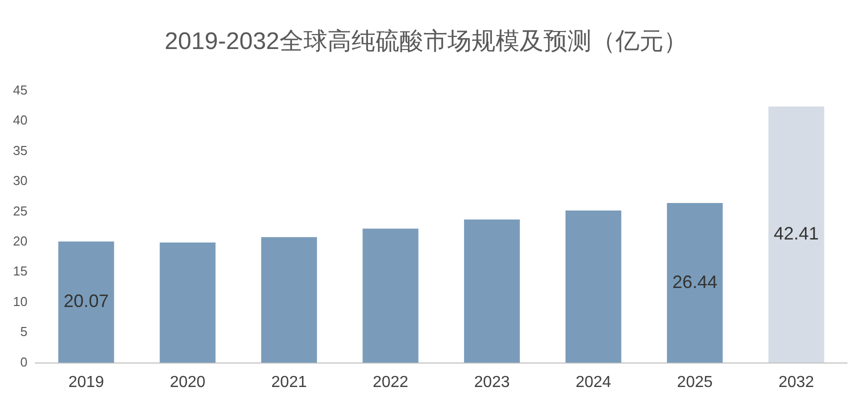 The height and width of the screenshot is (407, 865). Describe the element at coordinates (188, 382) in the screenshot. I see `x-tick-label: 2020` at that location.